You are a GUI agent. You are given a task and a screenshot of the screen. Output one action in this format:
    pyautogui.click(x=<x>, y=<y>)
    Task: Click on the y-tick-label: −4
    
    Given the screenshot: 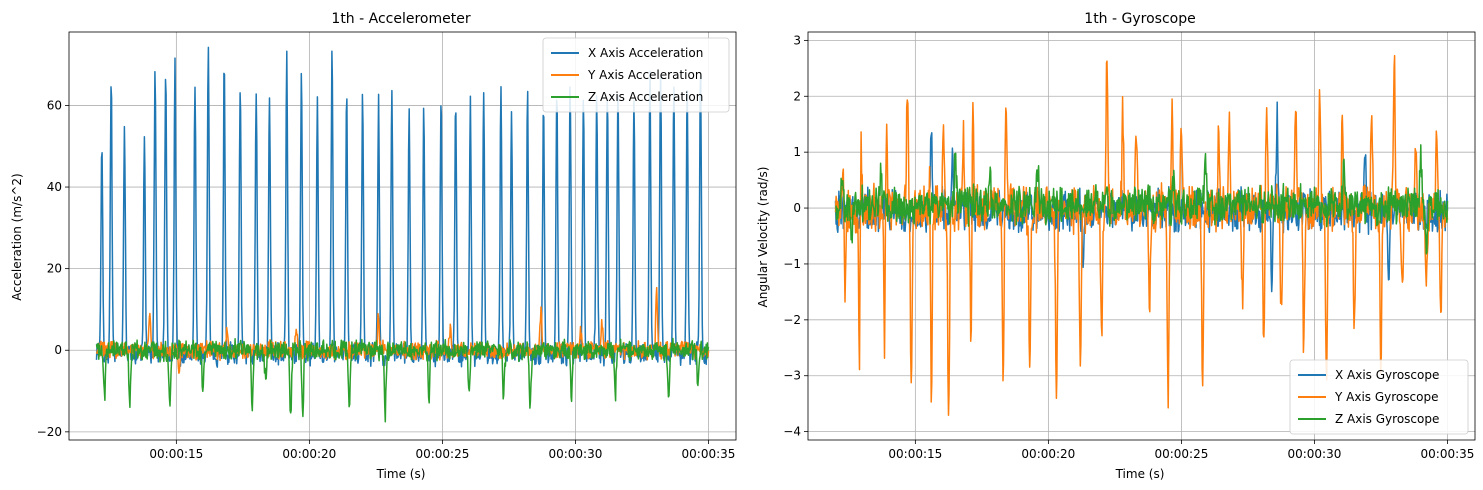 What is the action you would take?
    pyautogui.click(x=792, y=432)
    